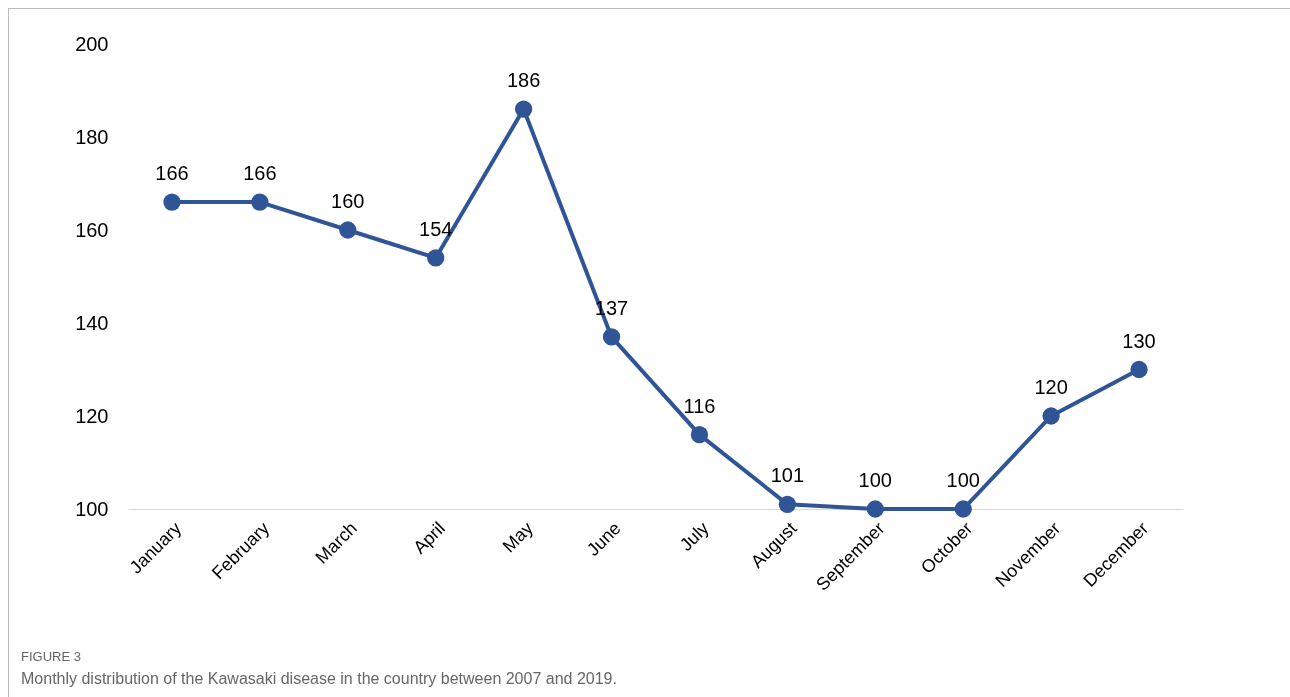 The width and height of the screenshot is (1290, 697). I want to click on data-label: 186, so click(523, 80).